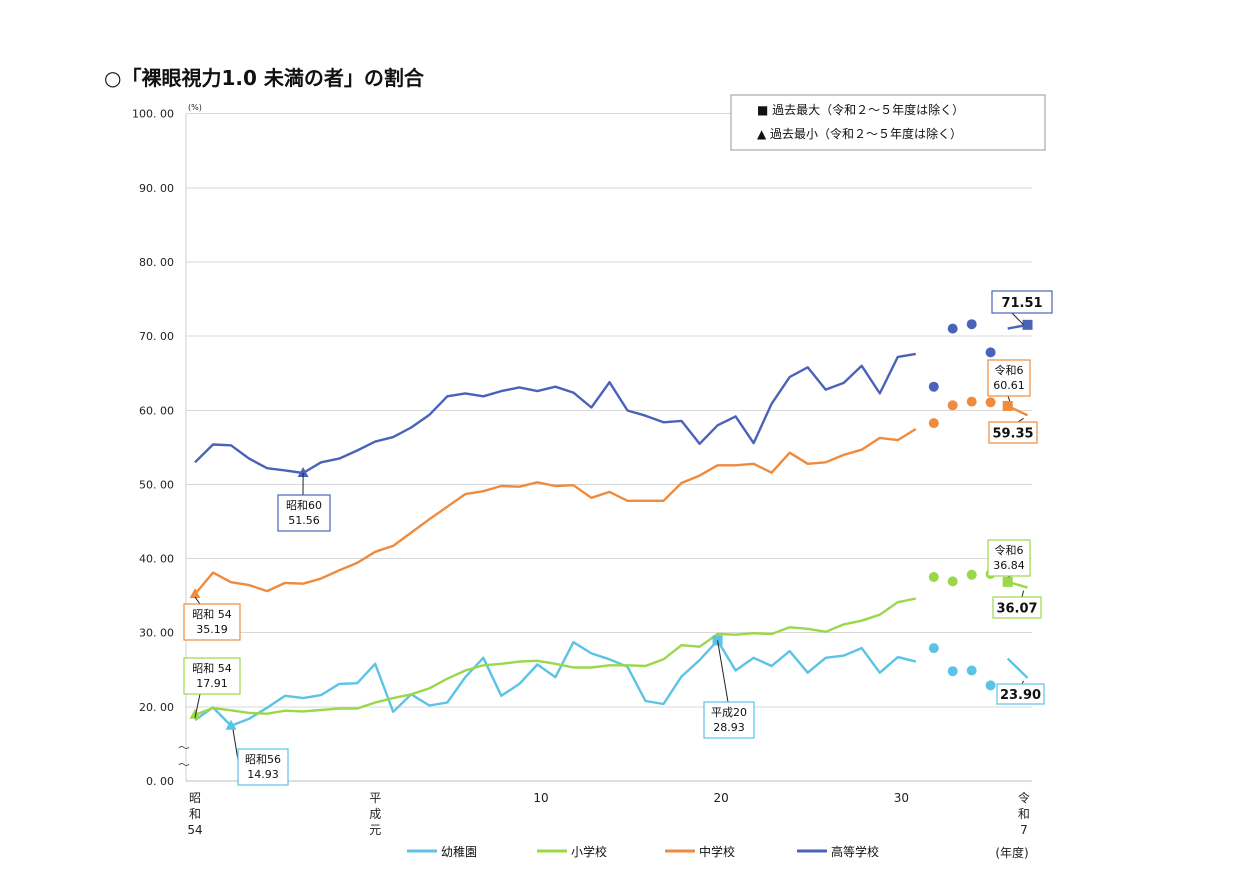 This screenshot has height=893, width=1239. What do you see at coordinates (195, 713) in the screenshot?
I see `elementary-min-marker` at bounding box center [195, 713].